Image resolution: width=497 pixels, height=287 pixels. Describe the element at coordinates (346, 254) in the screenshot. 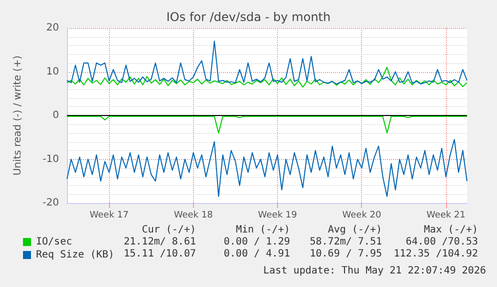

I see `text: 10.69 / 7.95` at that location.